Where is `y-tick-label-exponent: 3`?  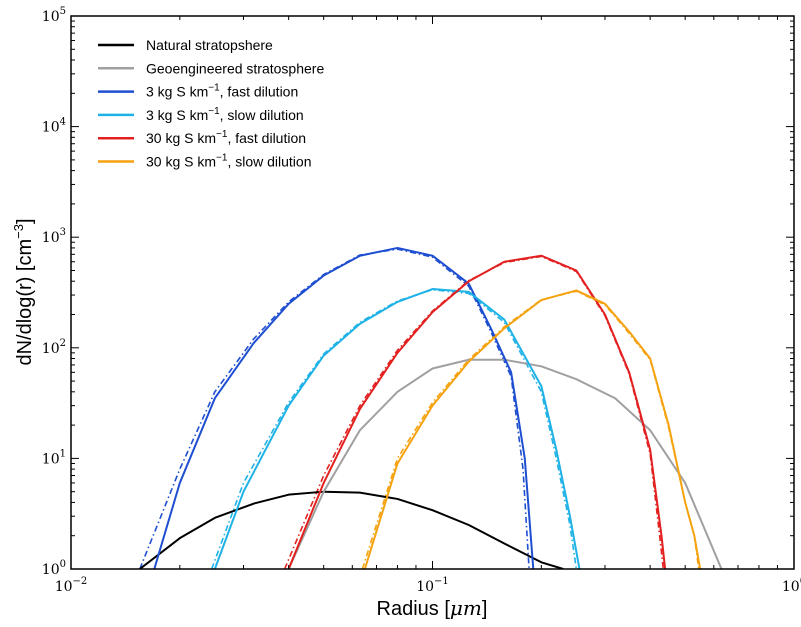 y-tick-label-exponent: 3 is located at coordinates (63, 232).